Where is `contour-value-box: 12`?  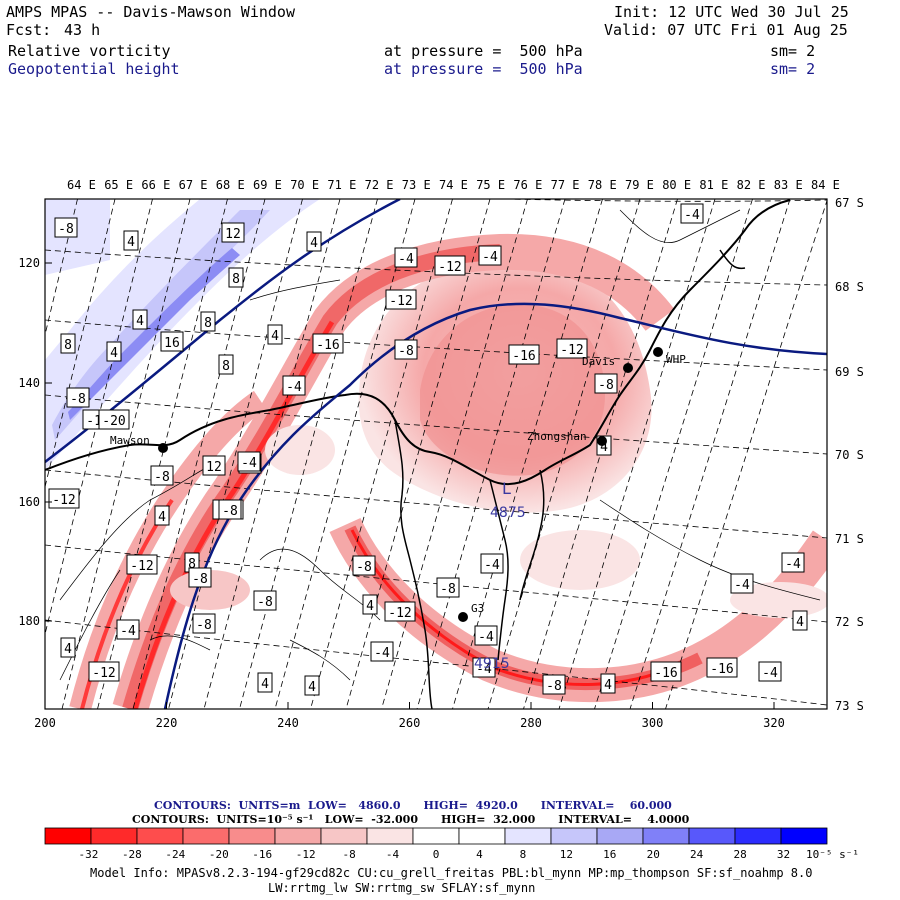
contour-value-box: 12 is located at coordinates (214, 465).